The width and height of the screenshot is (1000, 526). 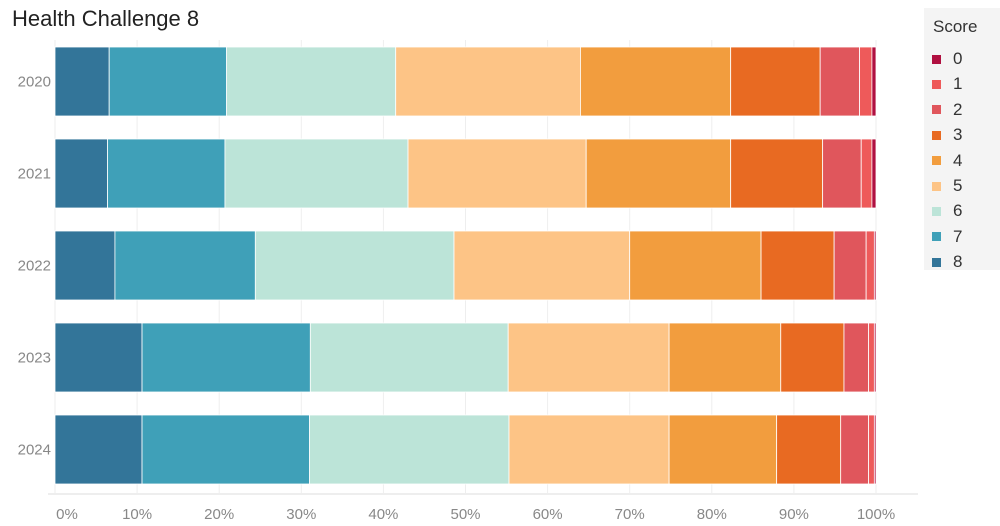 What do you see at coordinates (876, 514) in the screenshot?
I see `x-tick-label: 100%` at bounding box center [876, 514].